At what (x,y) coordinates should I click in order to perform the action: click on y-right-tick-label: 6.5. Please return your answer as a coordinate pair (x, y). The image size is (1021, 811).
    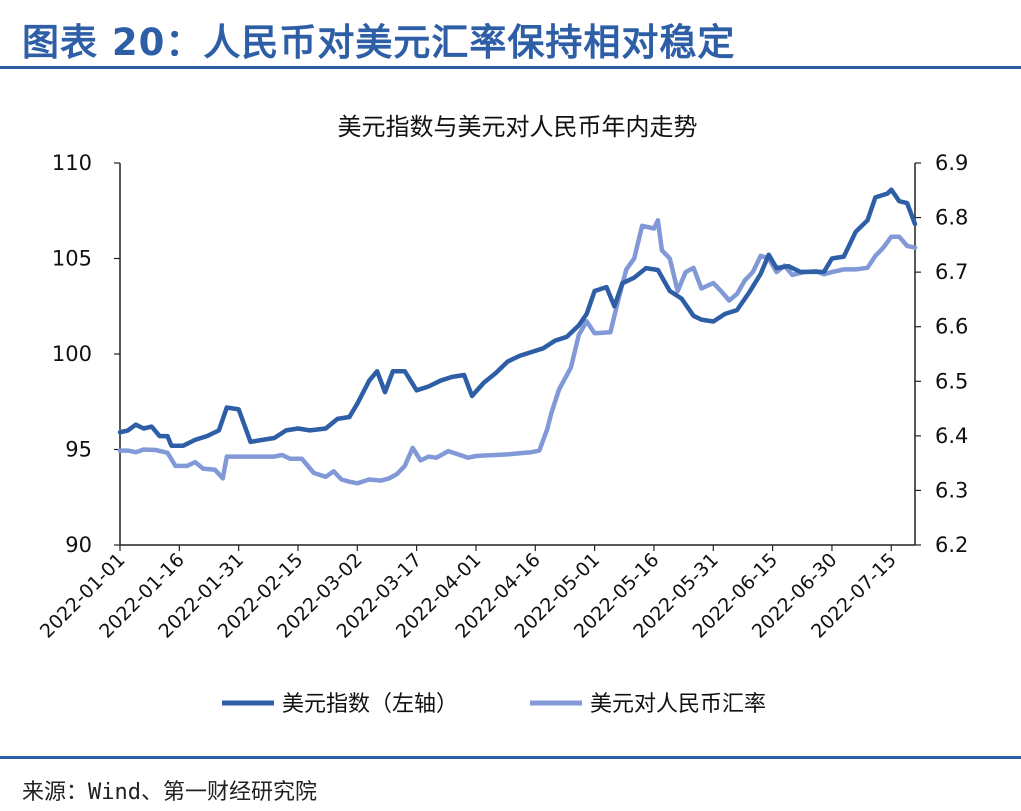
    Looking at the image, I should click on (951, 381).